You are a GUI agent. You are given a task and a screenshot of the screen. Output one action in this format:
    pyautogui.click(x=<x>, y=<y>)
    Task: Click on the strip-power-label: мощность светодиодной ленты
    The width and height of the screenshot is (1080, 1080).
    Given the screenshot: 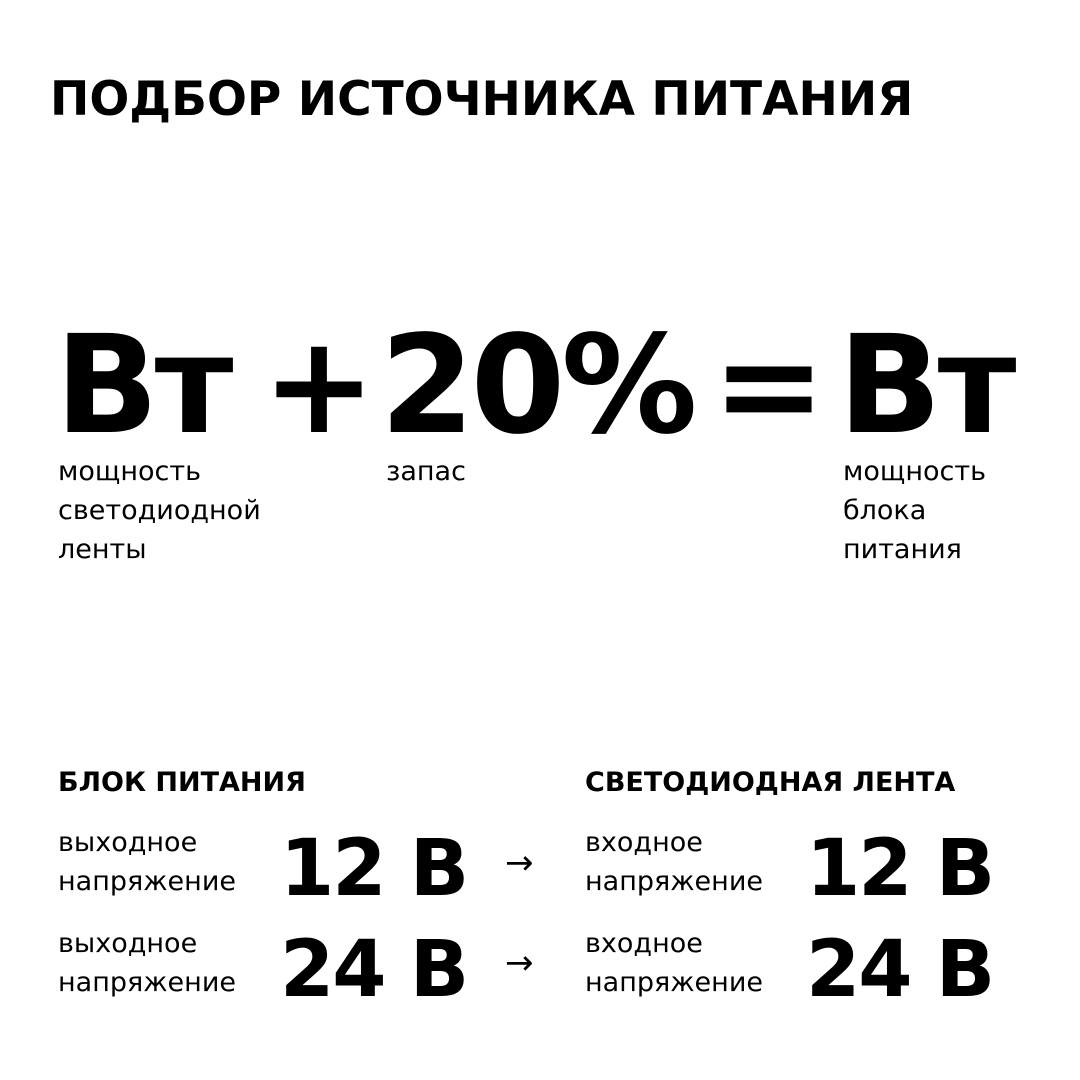 What is the action you would take?
    pyautogui.click(x=159, y=510)
    